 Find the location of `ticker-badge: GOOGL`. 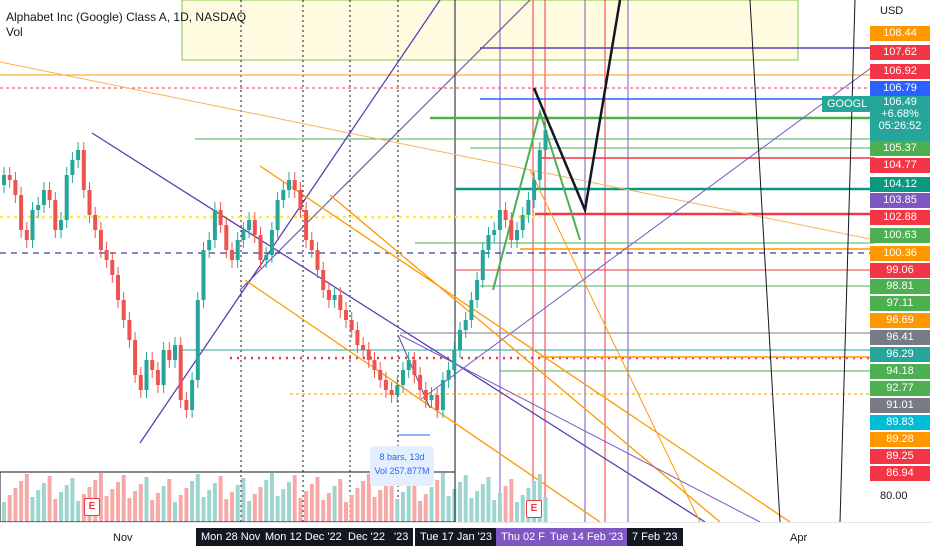

ticker-badge: GOOGL is located at coordinates (847, 104).